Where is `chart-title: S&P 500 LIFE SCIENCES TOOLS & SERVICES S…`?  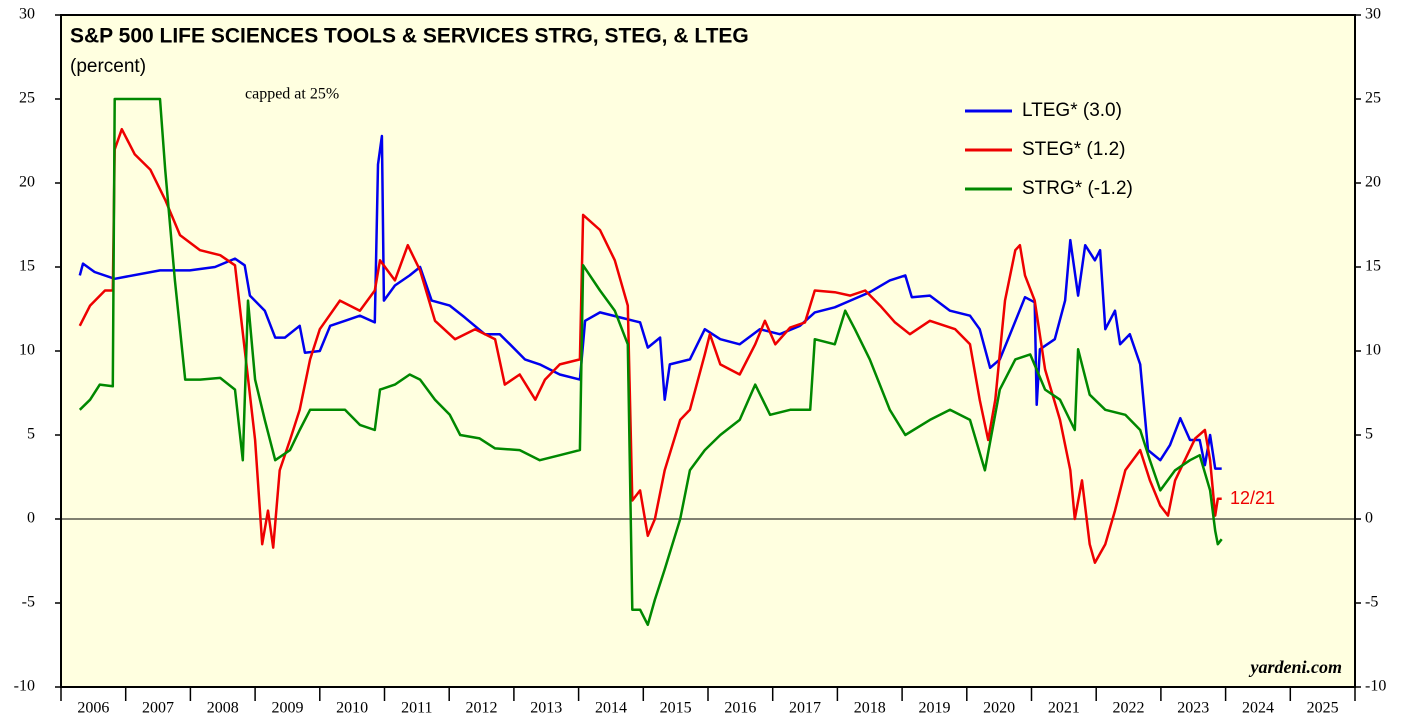 chart-title: S&P 500 LIFE SCIENCES TOOLS & SERVICES S… is located at coordinates (409, 36).